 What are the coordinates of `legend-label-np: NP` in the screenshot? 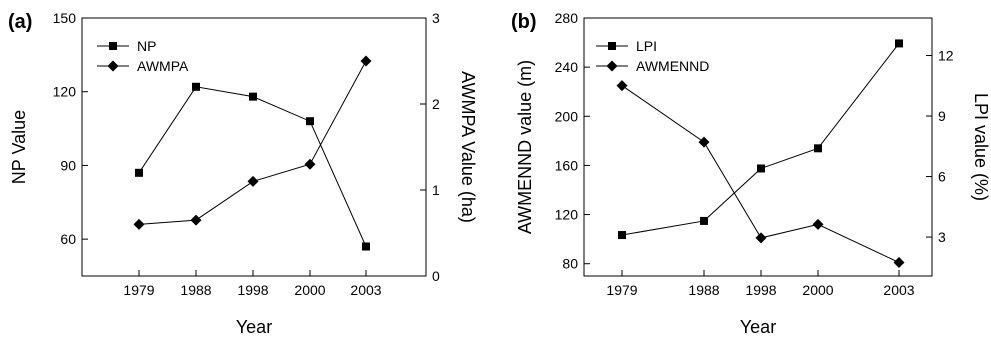 It's located at (146, 46).